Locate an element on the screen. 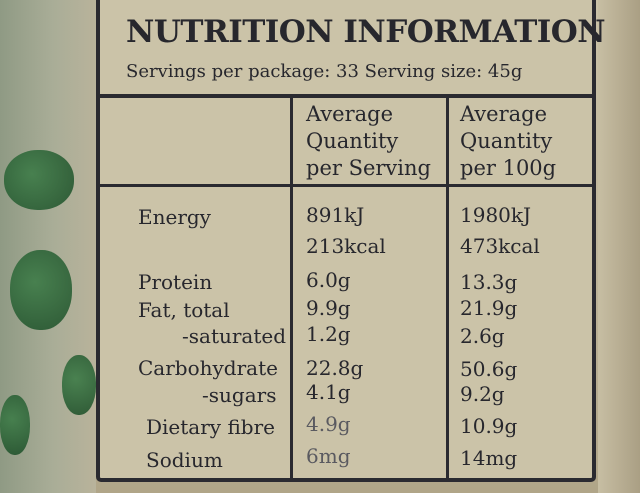  serving-value: 213kcal is located at coordinates (346, 246).